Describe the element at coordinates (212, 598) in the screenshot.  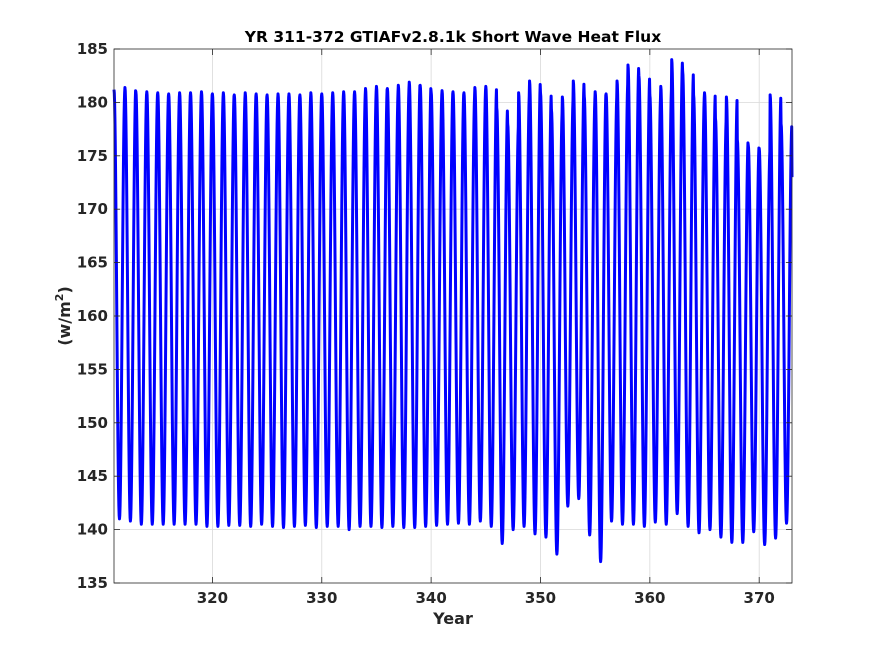
I see `x-tick-label: 320` at that location.